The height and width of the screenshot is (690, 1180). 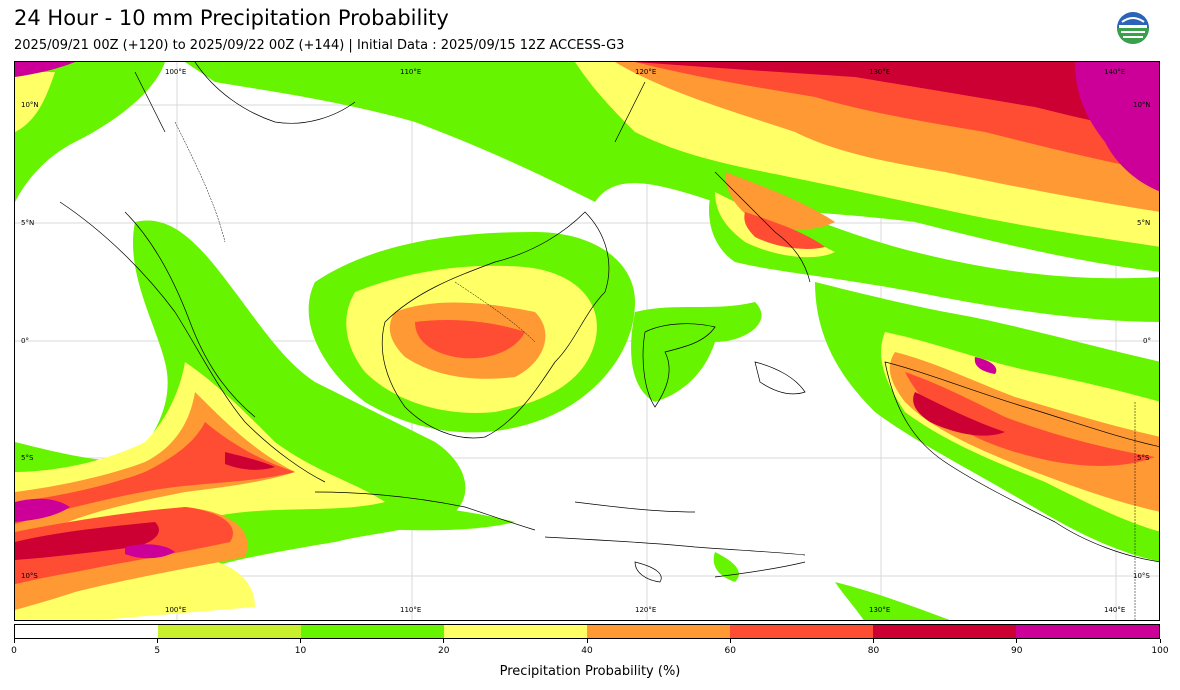 I want to click on lon-label-bottom: 120°E, so click(x=646, y=610).